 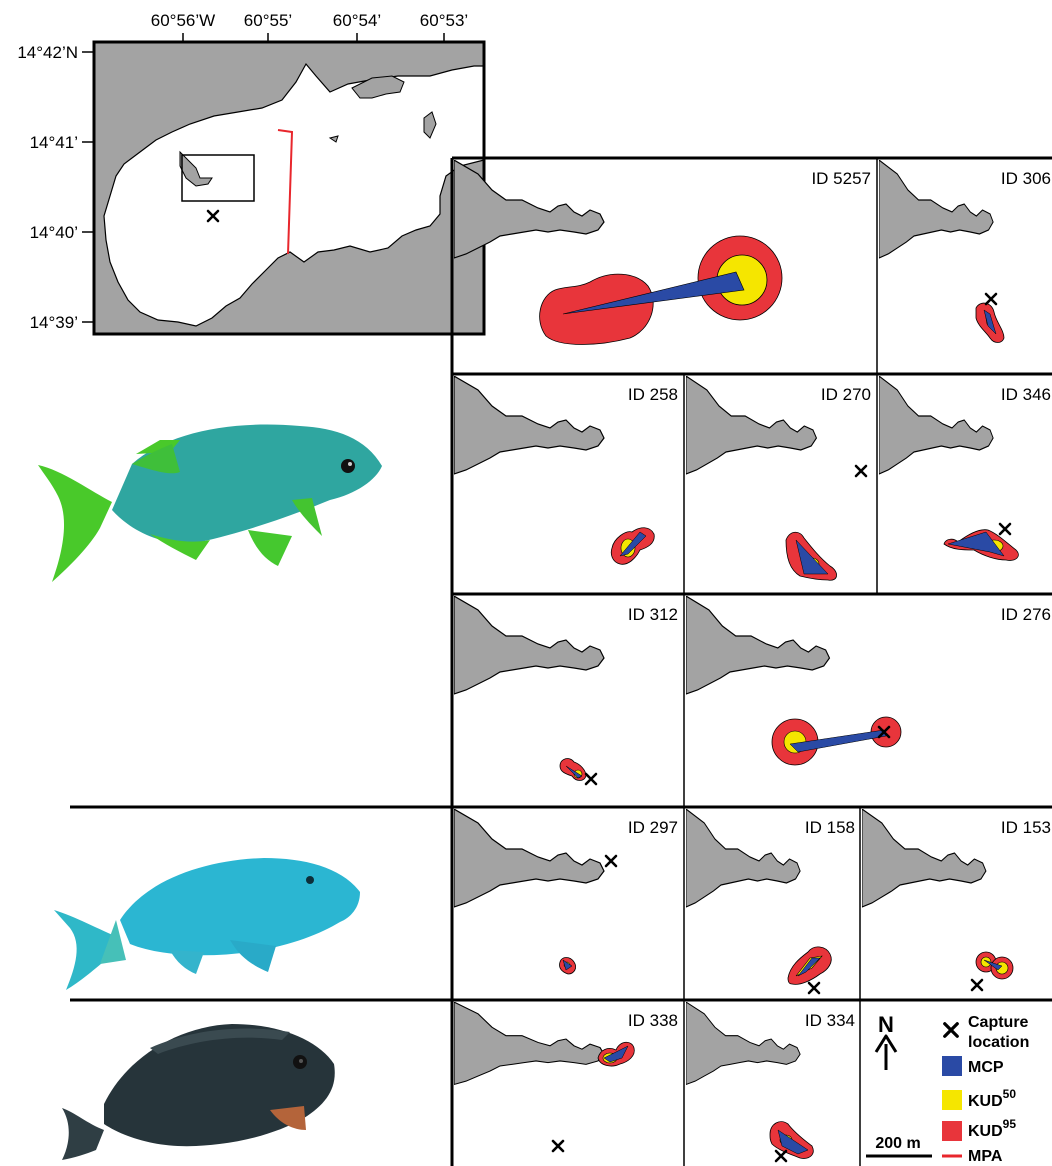 What do you see at coordinates (183, 20) in the screenshot?
I see `lon-tick-label: 60°56’W` at bounding box center [183, 20].